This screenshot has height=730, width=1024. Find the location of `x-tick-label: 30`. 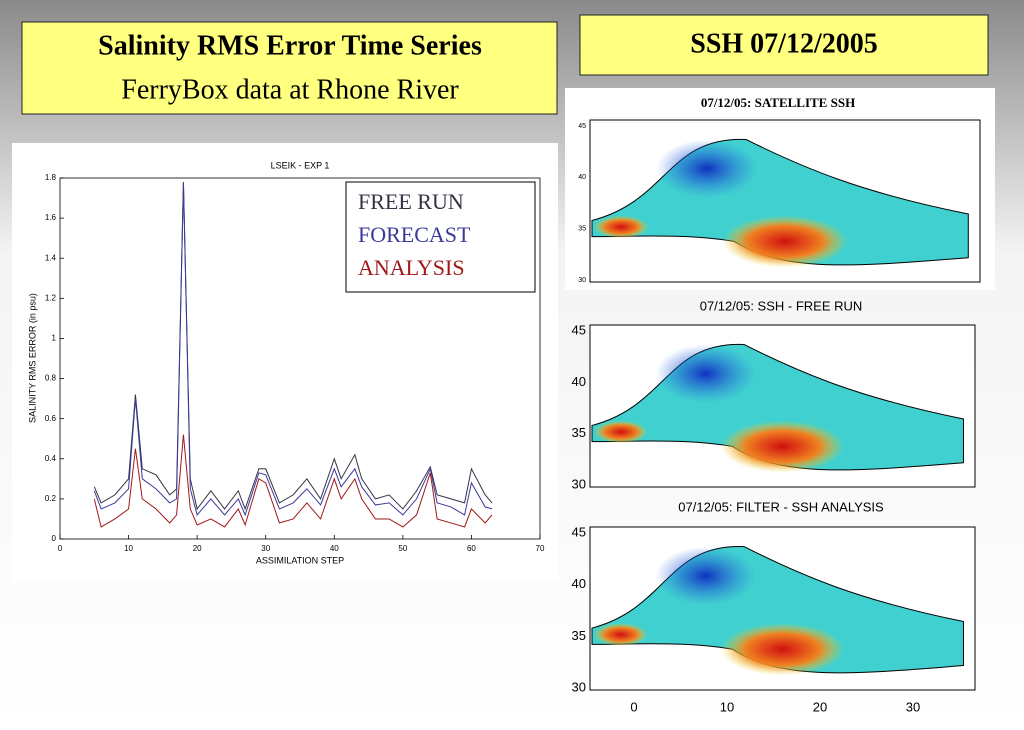

x-tick-label: 30 is located at coordinates (265, 548).